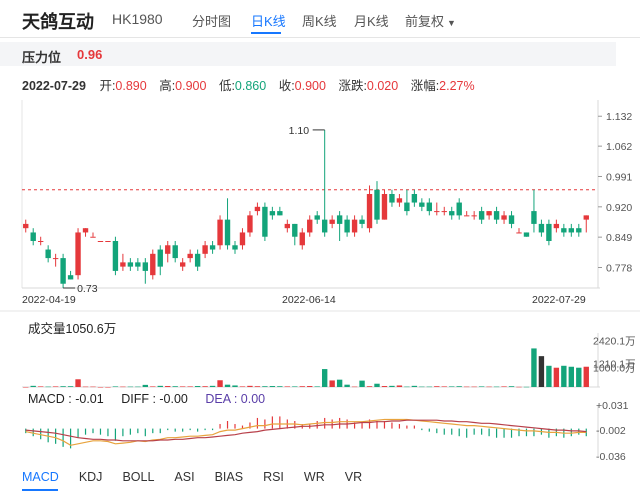 The width and height of the screenshot is (640, 502). Describe the element at coordinates (619, 238) in the screenshot. I see `price-tick-label: 0.849` at that location.